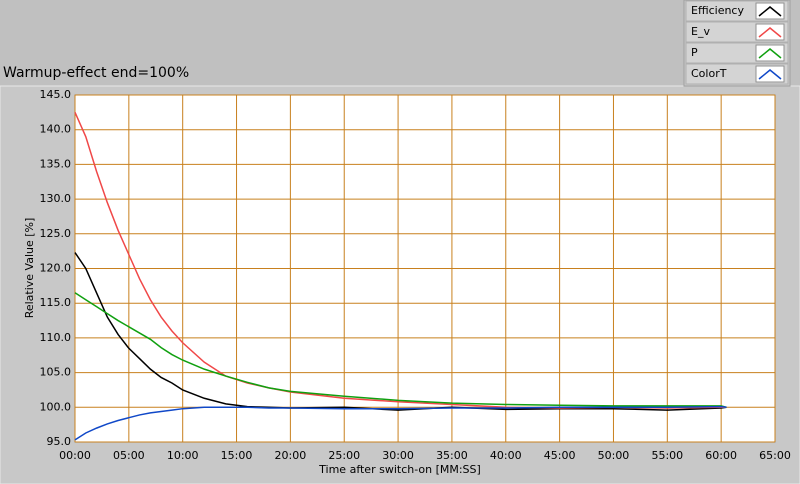 The image size is (800, 484). What do you see at coordinates (56, 198) in the screenshot?
I see `y-tick-label: 130.0` at bounding box center [56, 198].